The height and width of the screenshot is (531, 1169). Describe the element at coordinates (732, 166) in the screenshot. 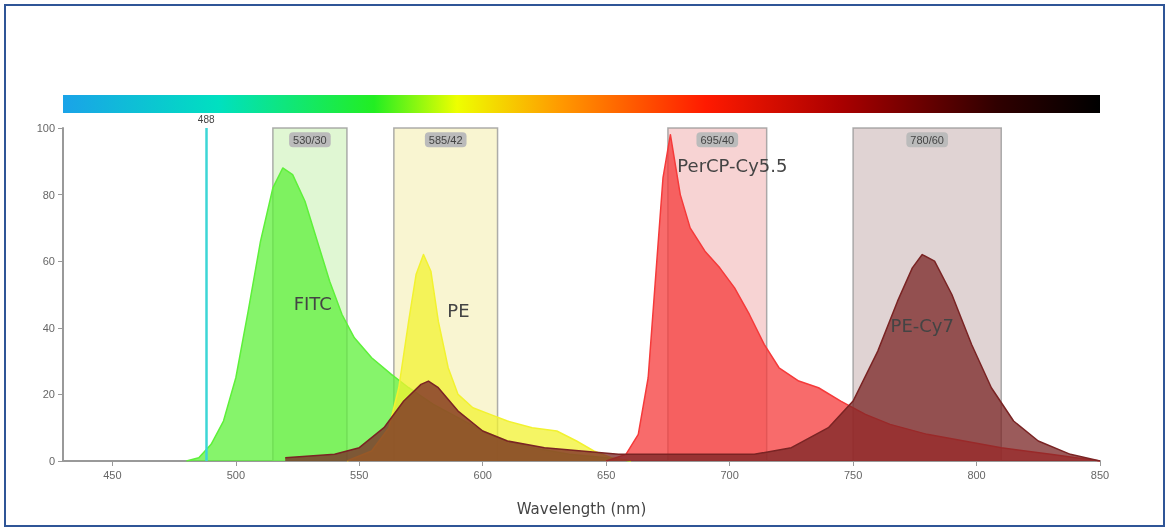

I see `series-label: PerCP-Cy5.5` at that location.